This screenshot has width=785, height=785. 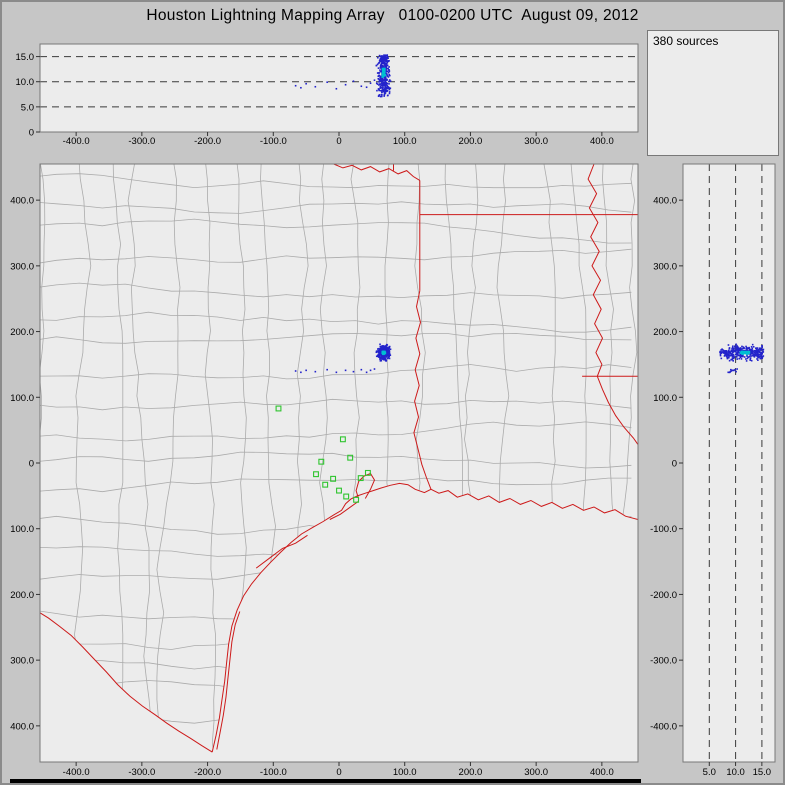 I want to click on lightning-sources-plan, so click(x=343, y=358).